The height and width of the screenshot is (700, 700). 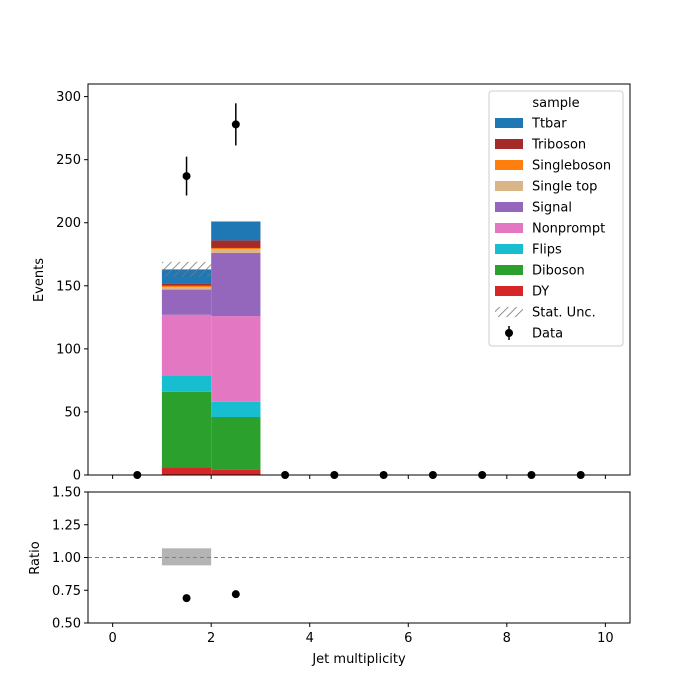 What do you see at coordinates (568, 229) in the screenshot?
I see `legend-label-nonprompt: Nonprompt` at bounding box center [568, 229].